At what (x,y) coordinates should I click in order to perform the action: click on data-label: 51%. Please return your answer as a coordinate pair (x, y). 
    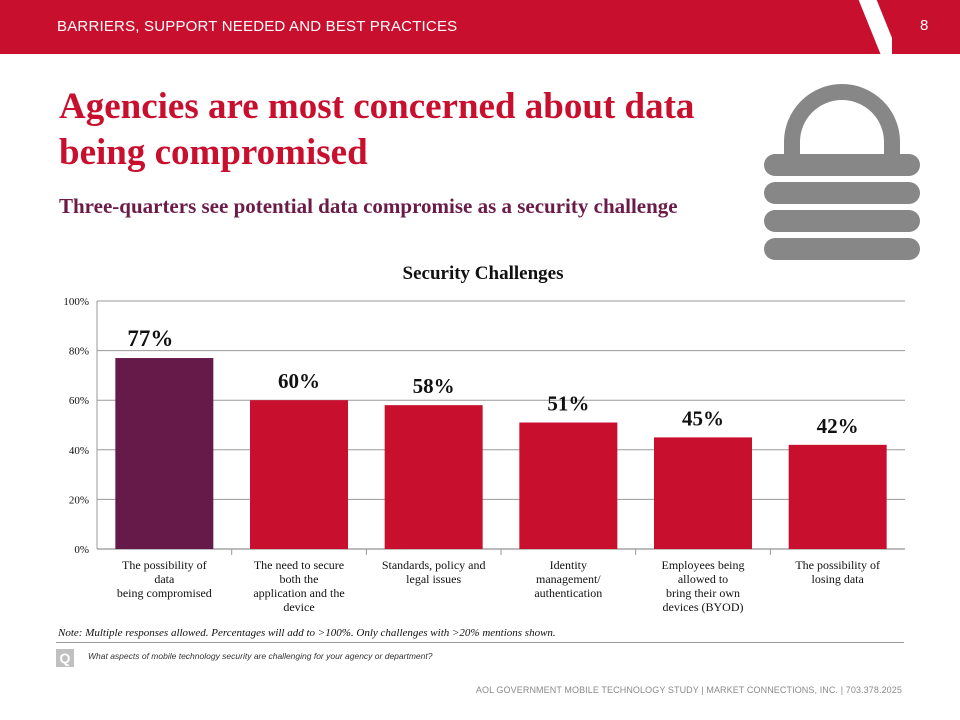
    Looking at the image, I should click on (568, 404).